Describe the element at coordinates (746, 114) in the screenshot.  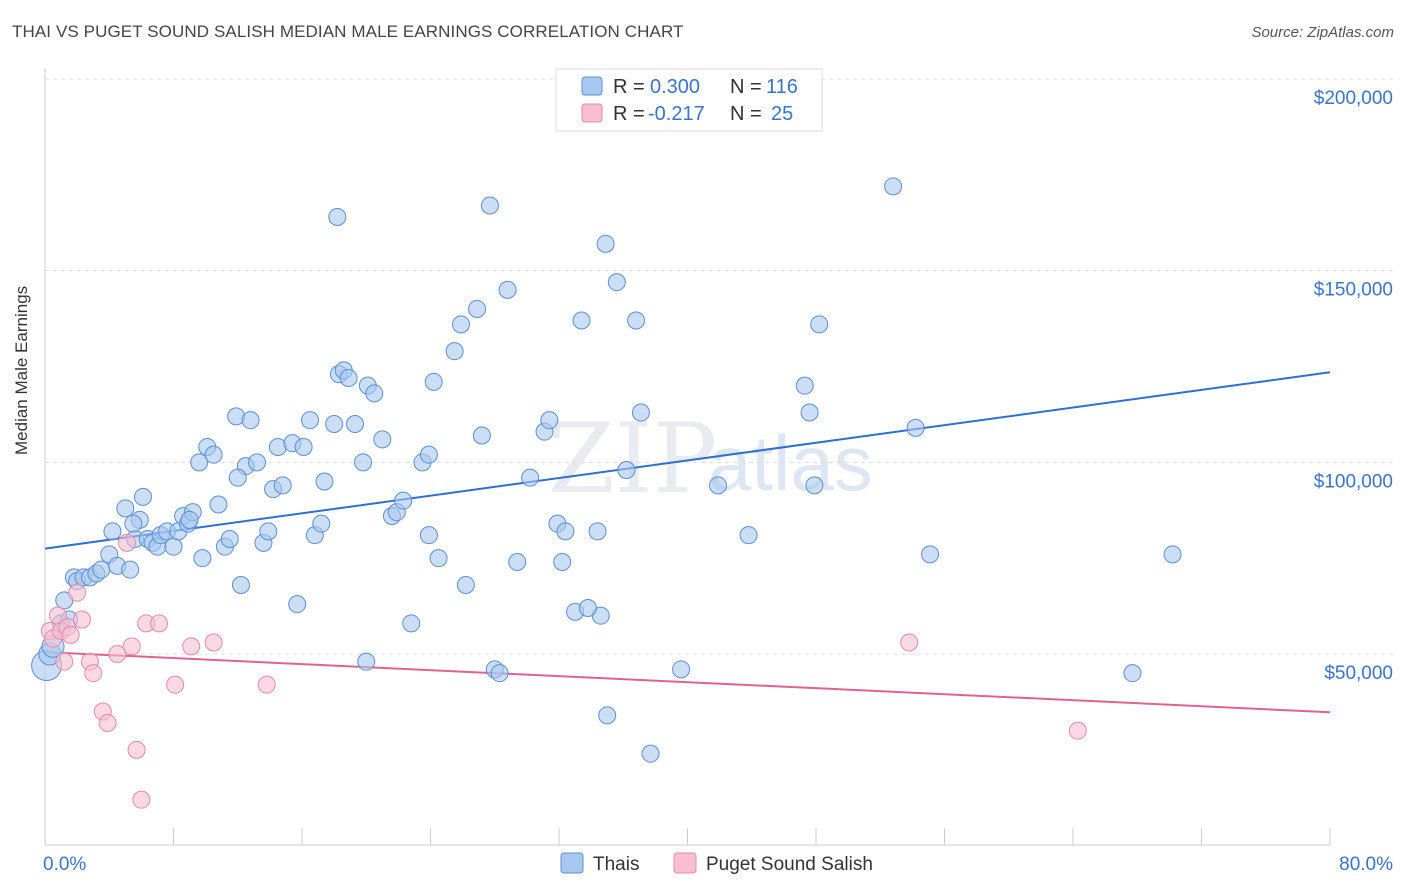
I see `legend-n-label-salish: N =` at that location.